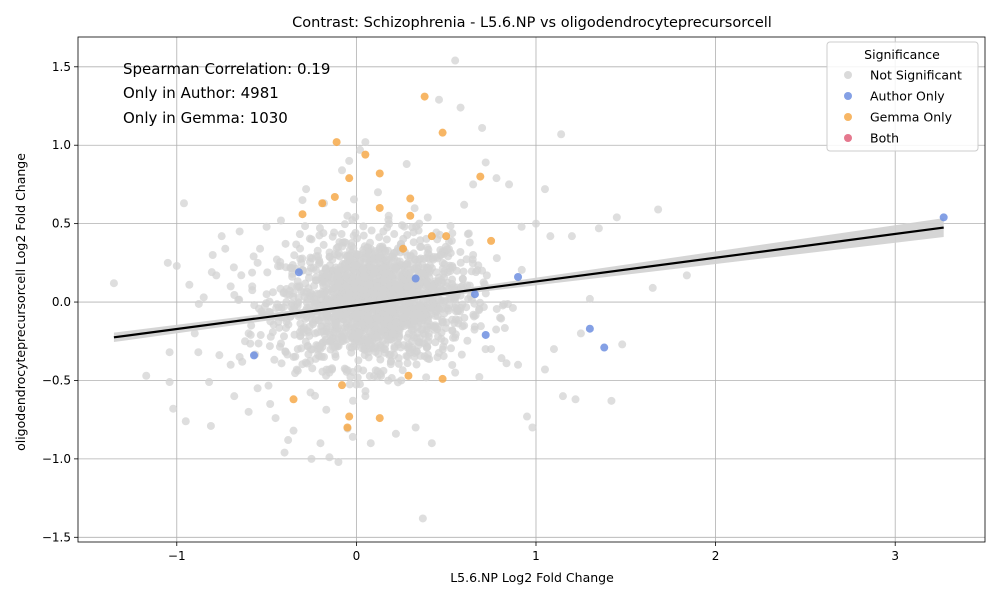 Image resolution: width=1000 pixels, height=600 pixels. I want to click on legend-label: Not Significant, so click(916, 75).